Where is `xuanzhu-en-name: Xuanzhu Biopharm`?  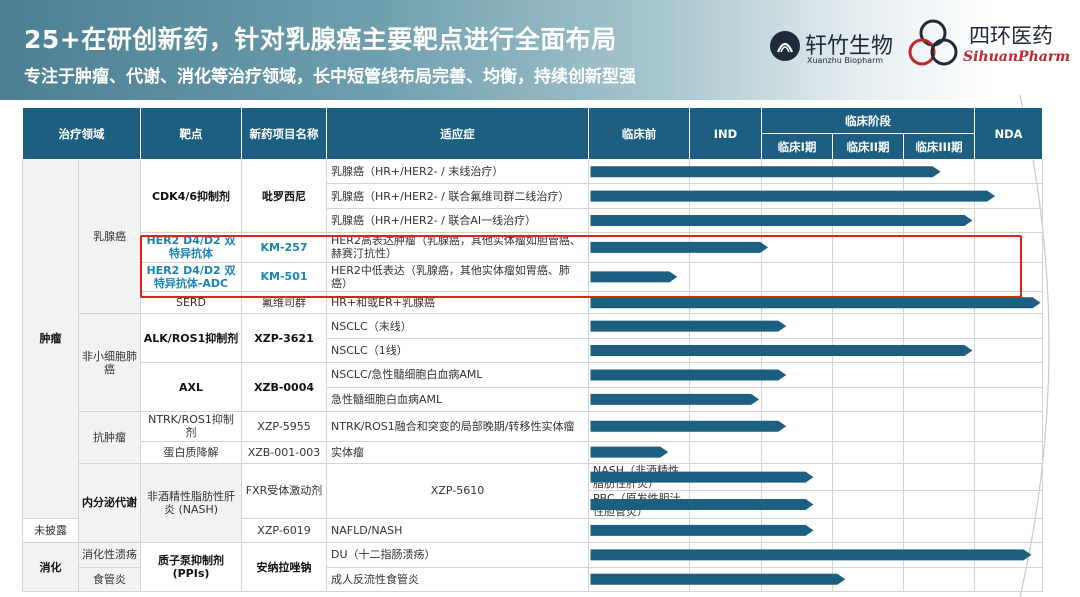 xuanzhu-en-name: Xuanzhu Biopharm is located at coordinates (845, 60).